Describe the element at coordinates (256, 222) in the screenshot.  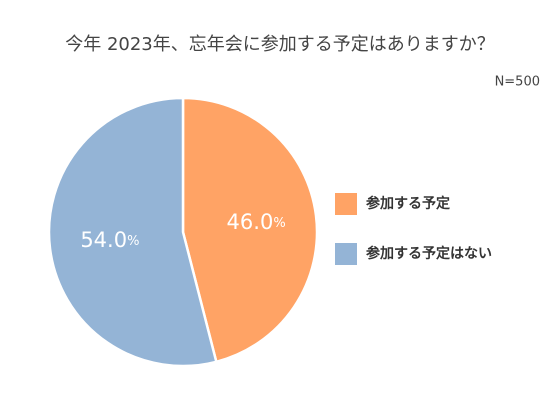
I see `value-label: 46.0%` at that location.